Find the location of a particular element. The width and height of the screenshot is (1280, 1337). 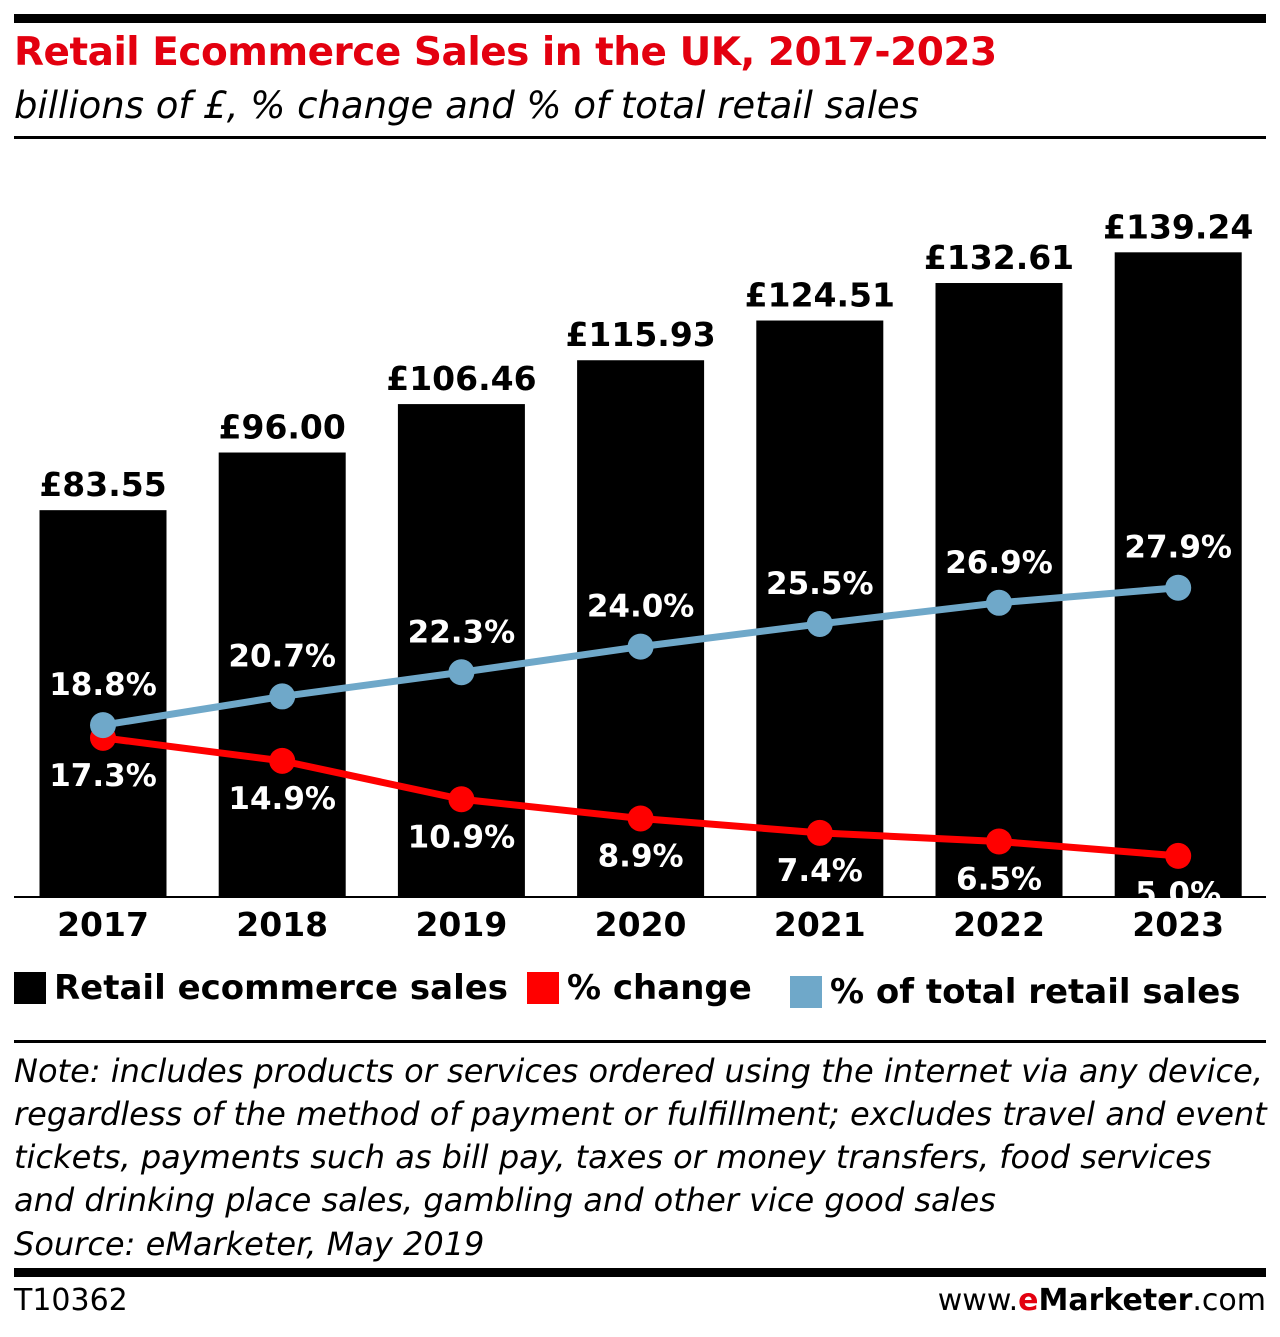

change-label-2022: 6.5% is located at coordinates (999, 880).